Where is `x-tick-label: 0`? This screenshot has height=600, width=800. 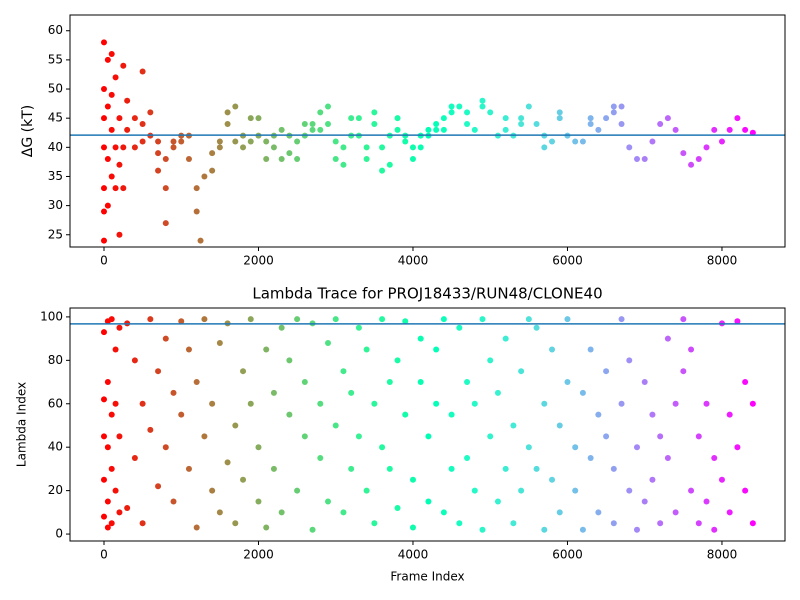
x-tick-label: 0 is located at coordinates (104, 555).